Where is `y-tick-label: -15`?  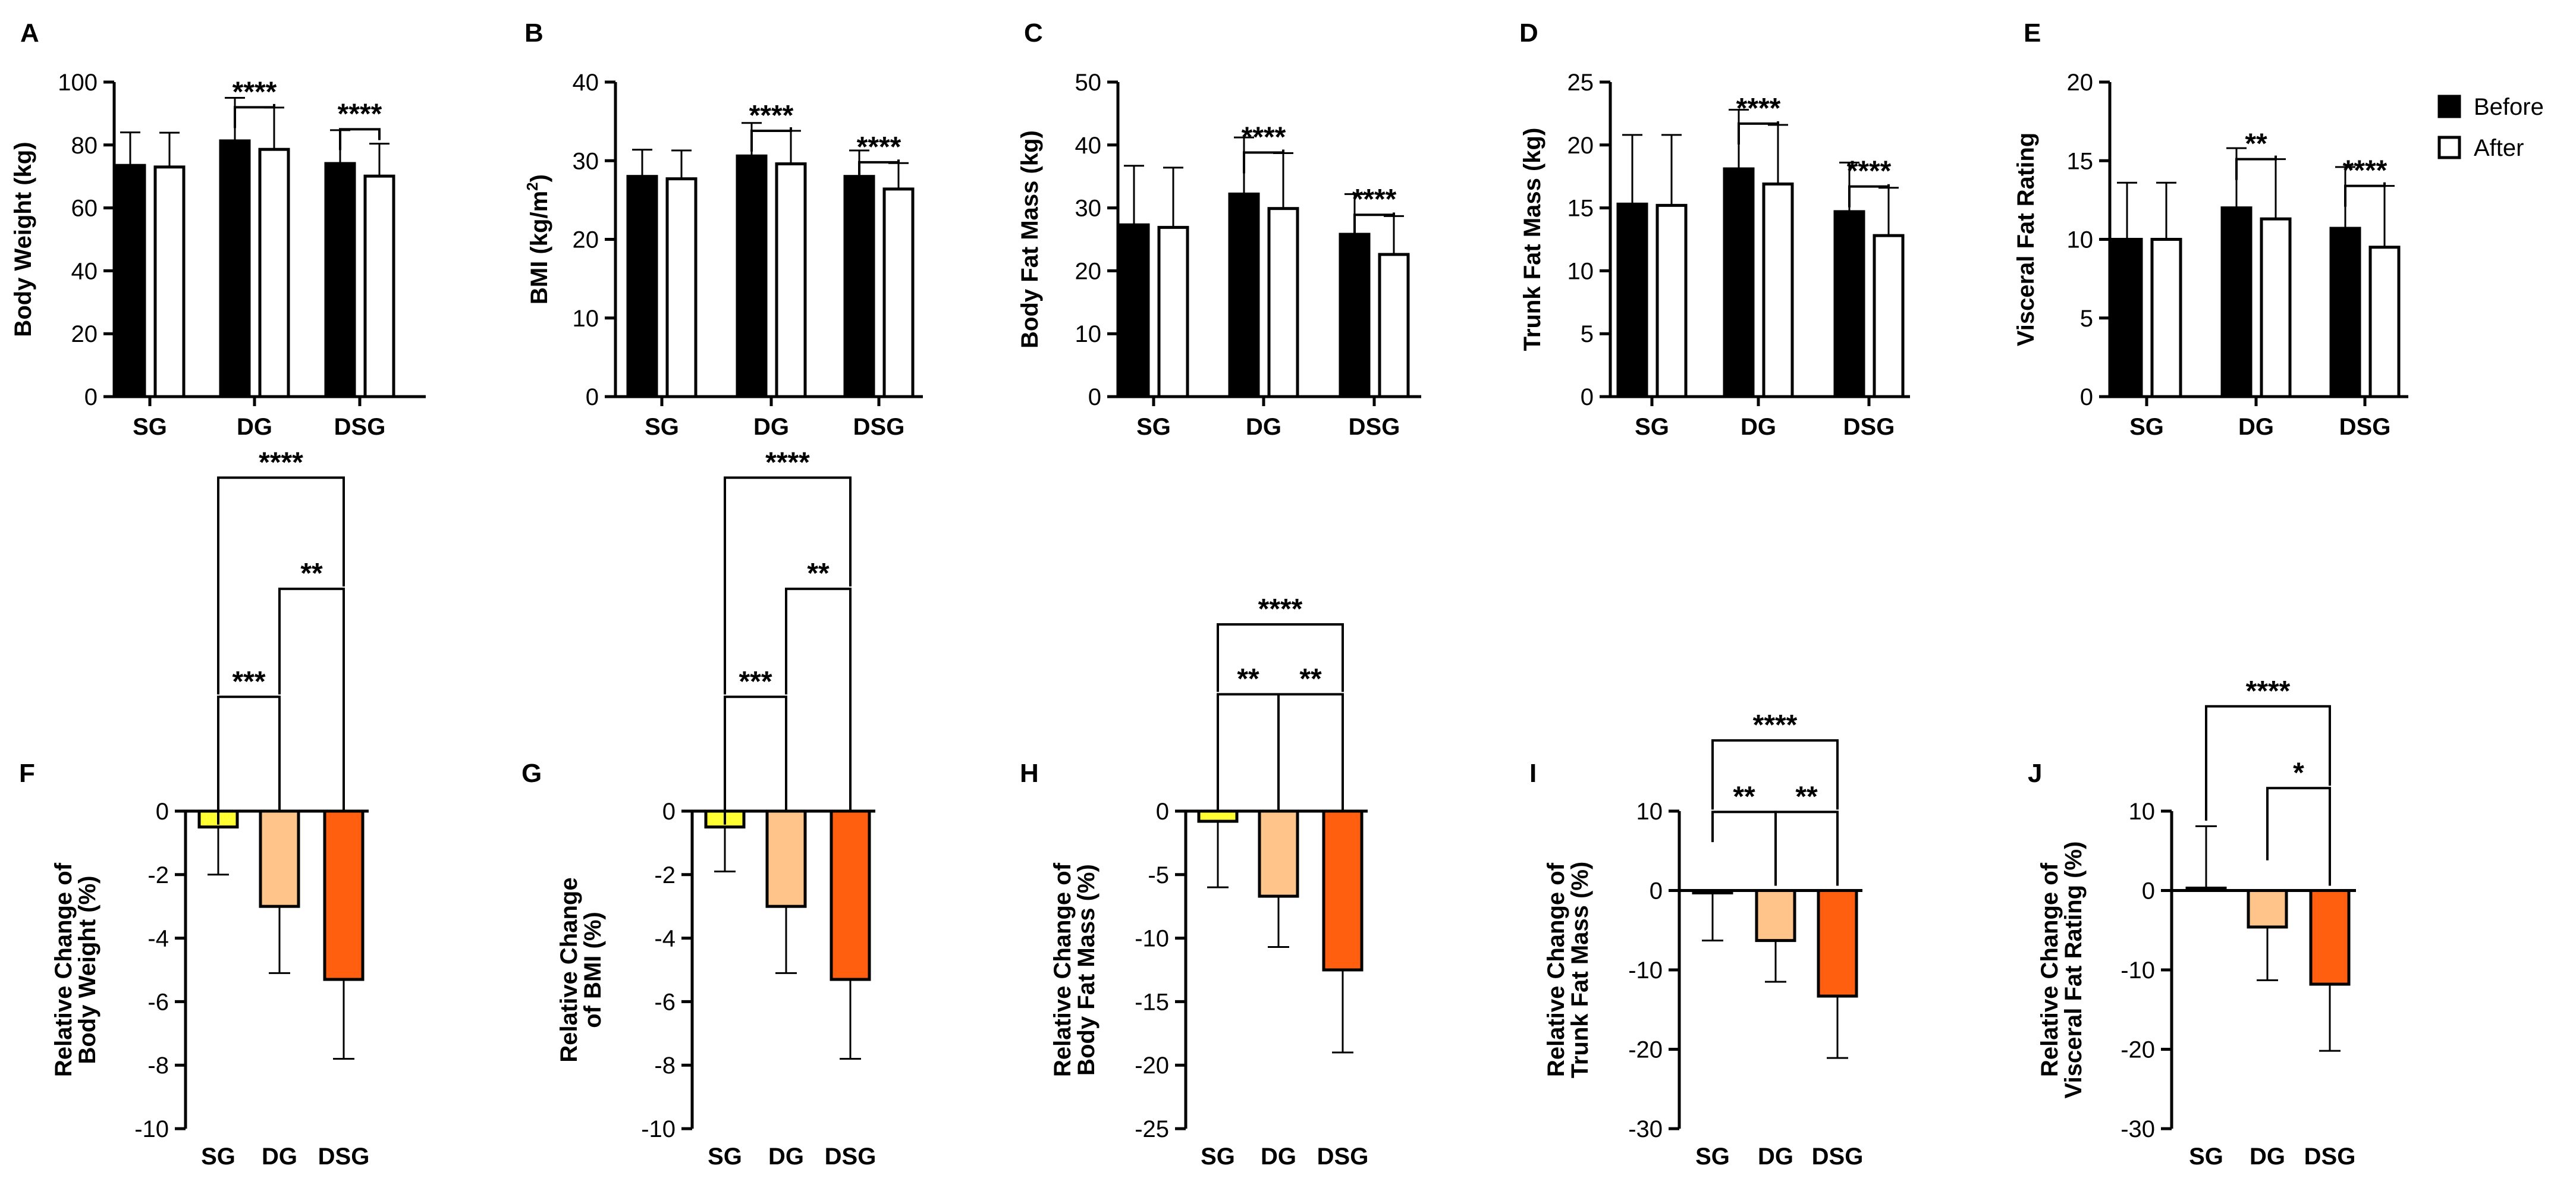
y-tick-label: -15 is located at coordinates (1152, 1002).